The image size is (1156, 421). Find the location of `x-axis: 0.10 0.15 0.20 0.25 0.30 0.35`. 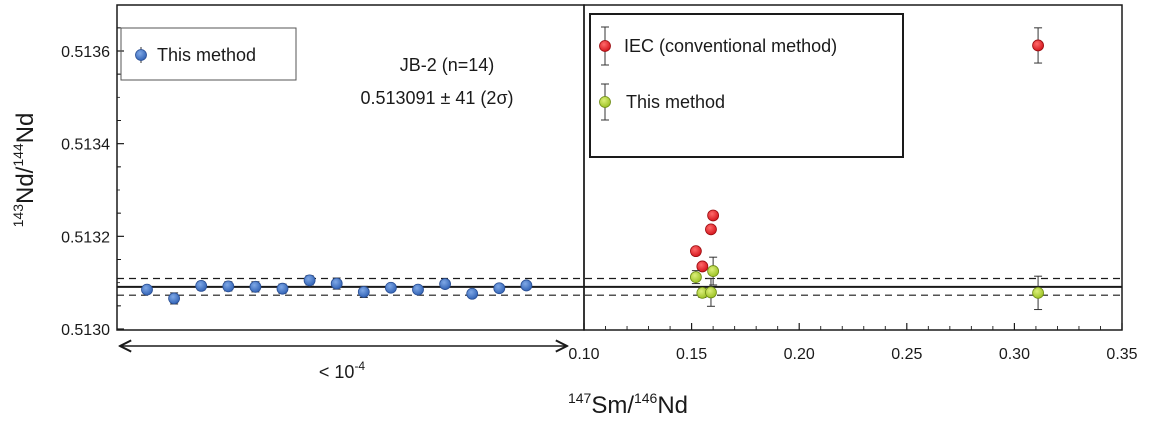

x-axis: 0.10 0.15 0.20 0.25 0.30 0.35 is located at coordinates (853, 343).